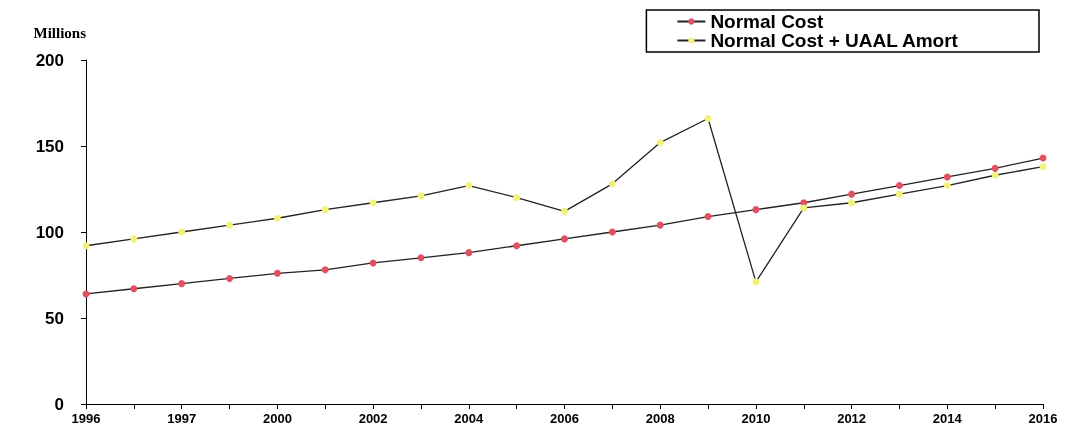  I want to click on y-tick-label: 150, so click(49, 146).